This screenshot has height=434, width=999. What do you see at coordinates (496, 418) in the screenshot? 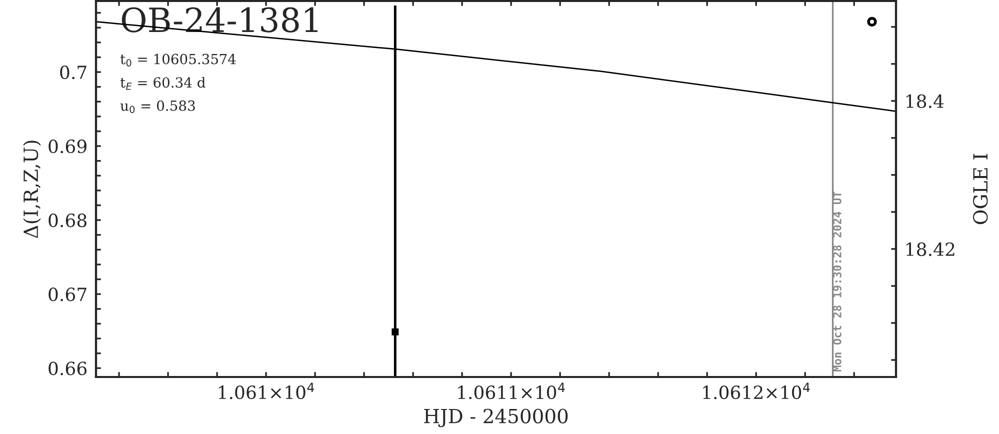
I see `x-axis-title: HJD - 2450000` at bounding box center [496, 418].